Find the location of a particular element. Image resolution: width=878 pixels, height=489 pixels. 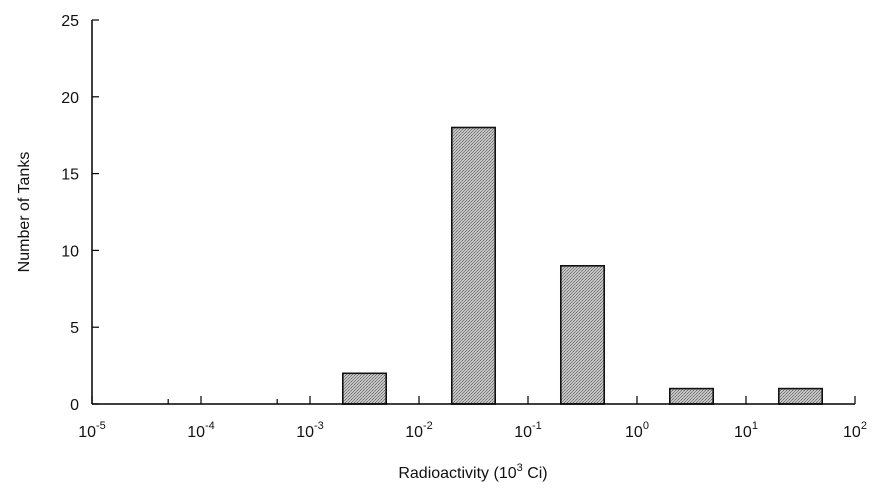

x-tick-label-0: 10⁻⁵ is located at coordinates (92, 430).